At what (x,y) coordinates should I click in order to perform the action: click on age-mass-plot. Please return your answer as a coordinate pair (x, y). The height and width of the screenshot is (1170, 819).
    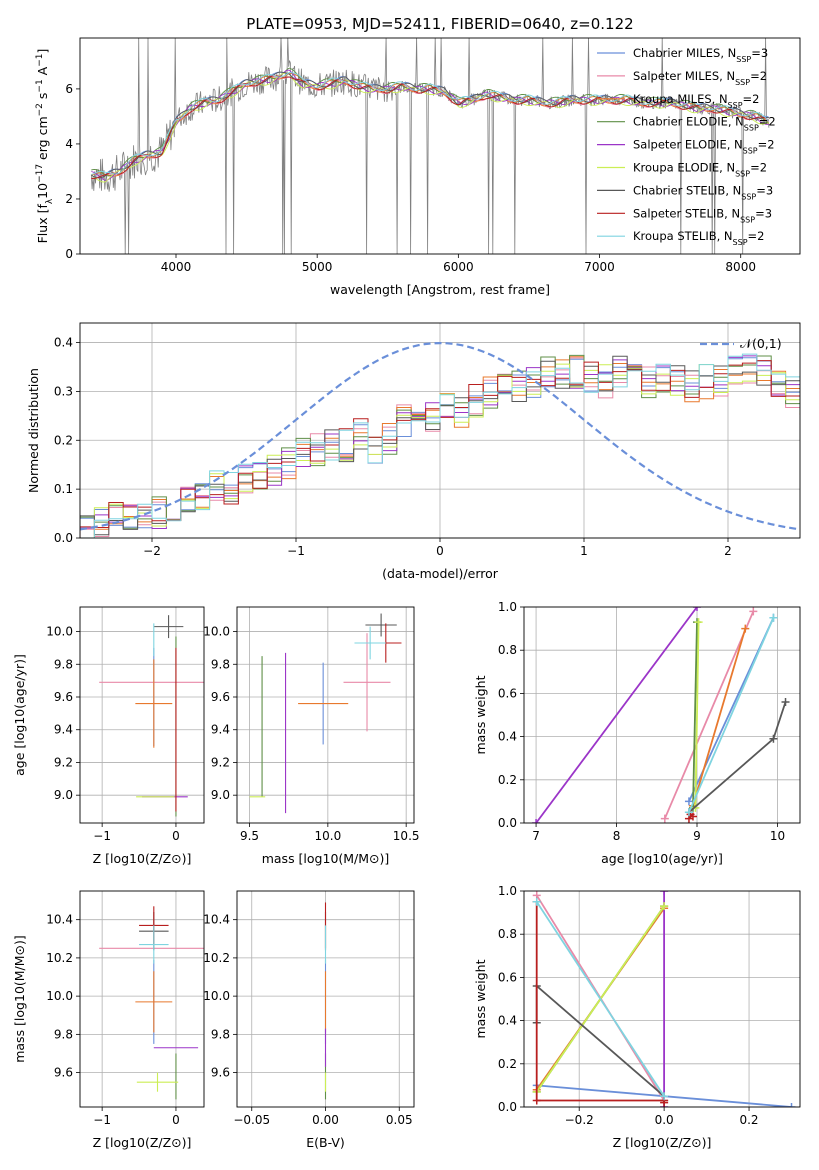
    Looking at the image, I should click on (325, 713).